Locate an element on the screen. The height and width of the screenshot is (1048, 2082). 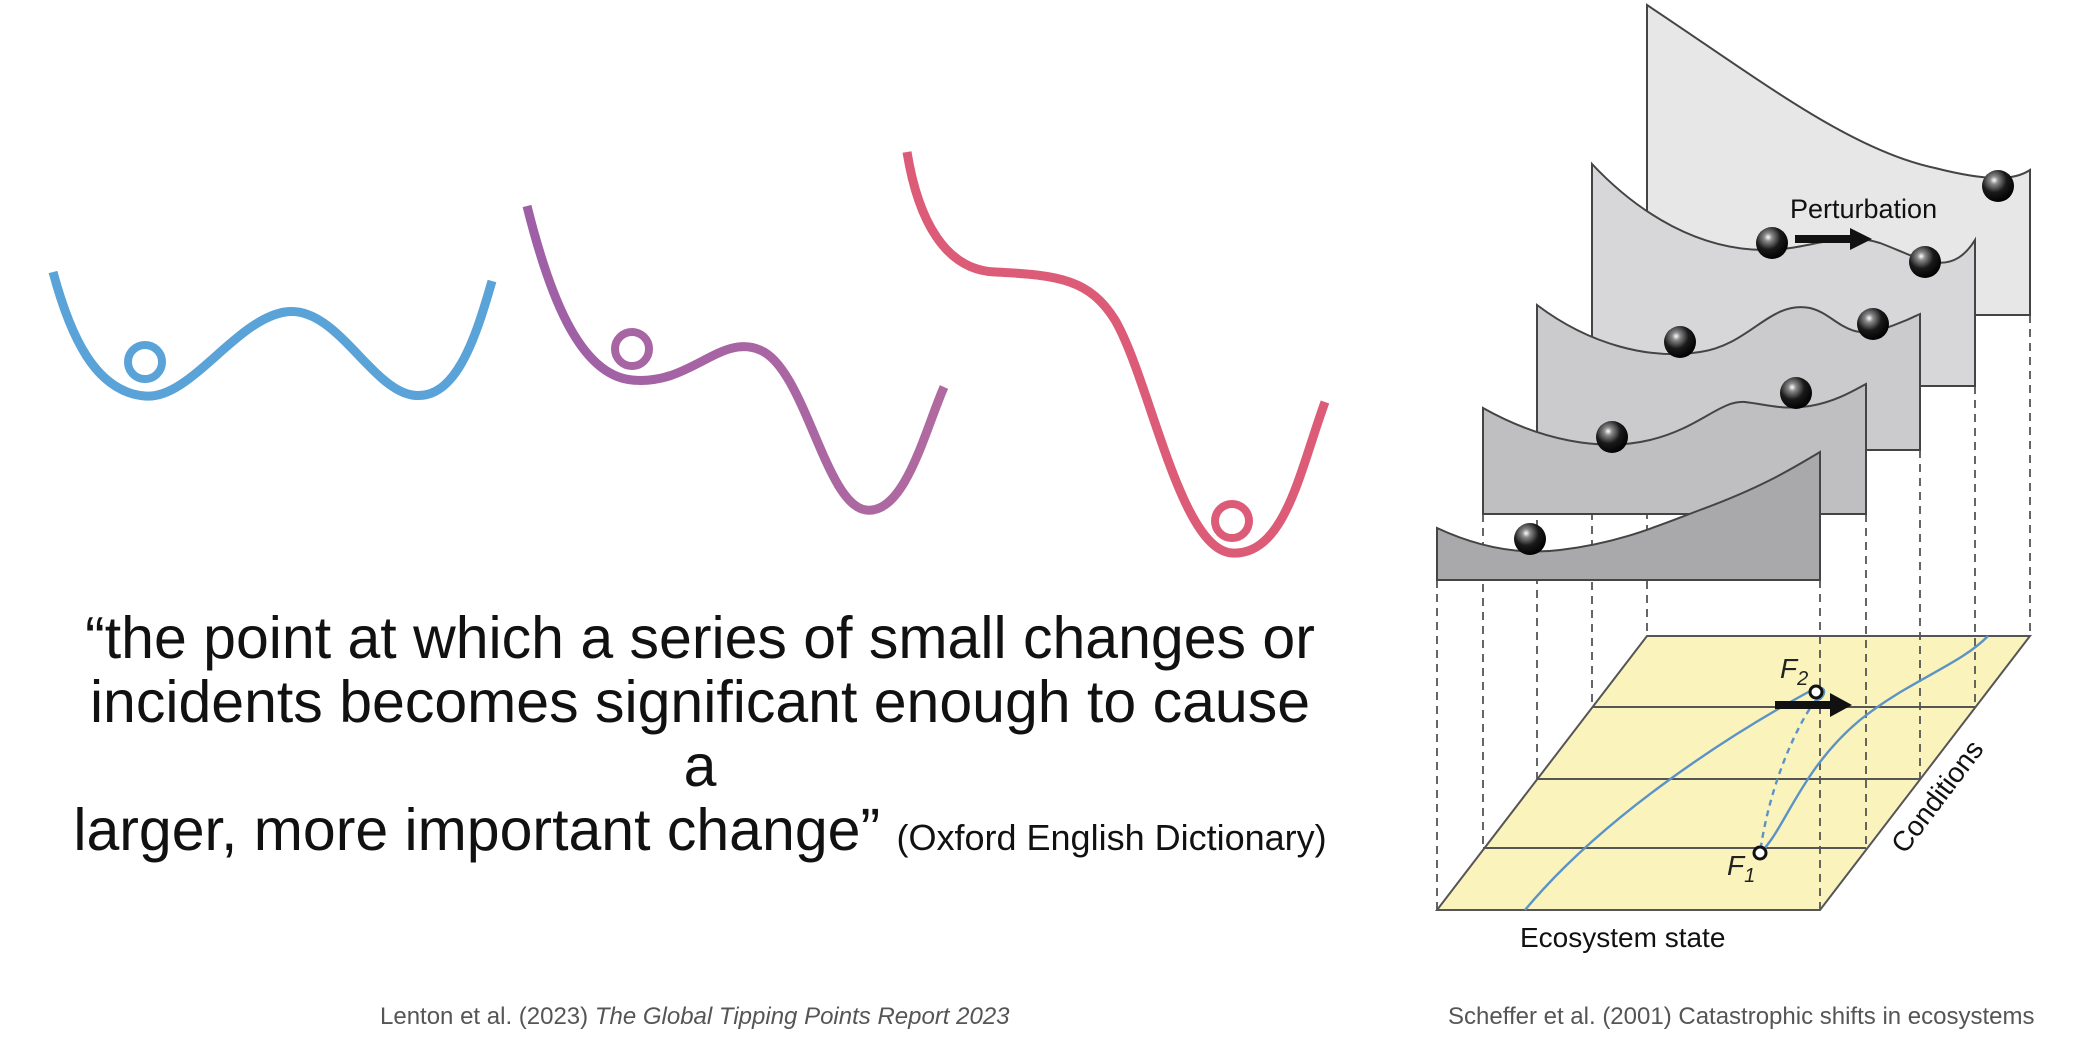
f2-label: F2 is located at coordinates (1794, 671).